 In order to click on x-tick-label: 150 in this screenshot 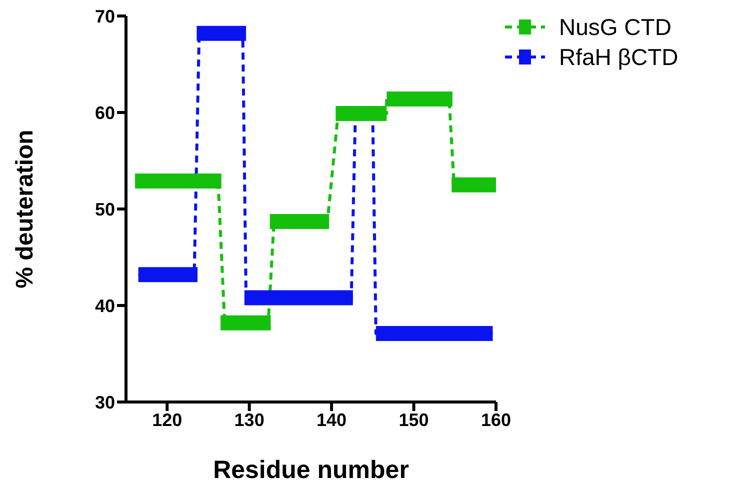, I will do `click(413, 420)`.